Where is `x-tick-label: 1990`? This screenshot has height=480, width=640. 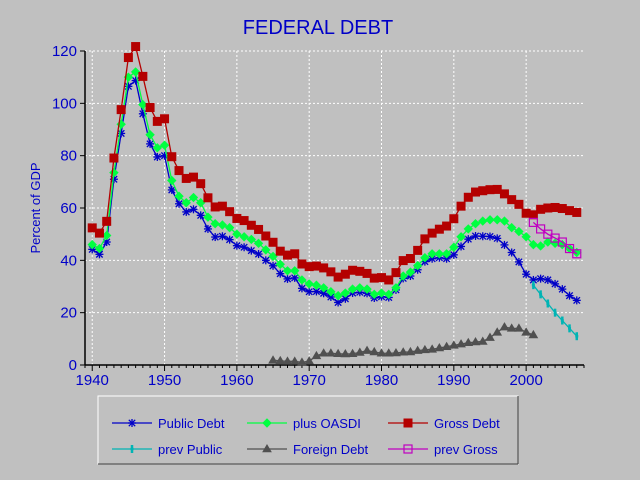
x-tick-label: 1990 is located at coordinates (453, 380).